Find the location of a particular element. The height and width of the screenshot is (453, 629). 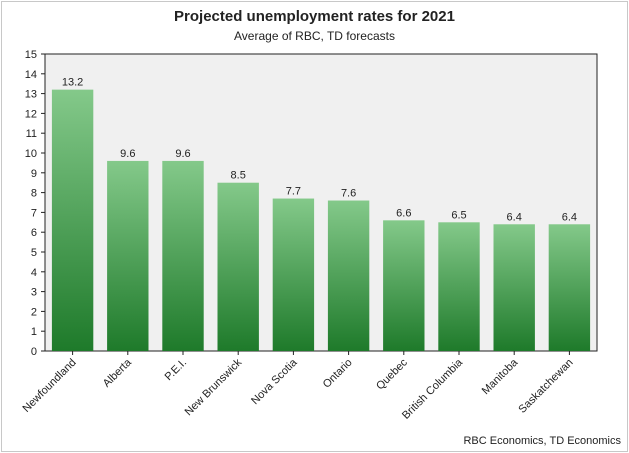

x-tick-label: P.E.I. is located at coordinates (176, 370).